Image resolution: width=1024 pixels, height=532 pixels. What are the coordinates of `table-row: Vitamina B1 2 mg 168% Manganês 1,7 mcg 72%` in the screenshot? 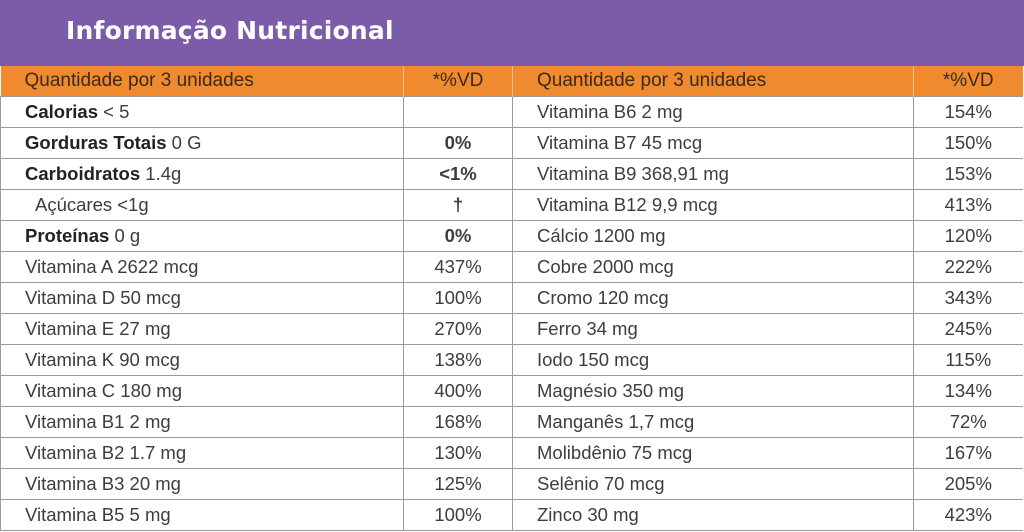 It's located at (511, 422).